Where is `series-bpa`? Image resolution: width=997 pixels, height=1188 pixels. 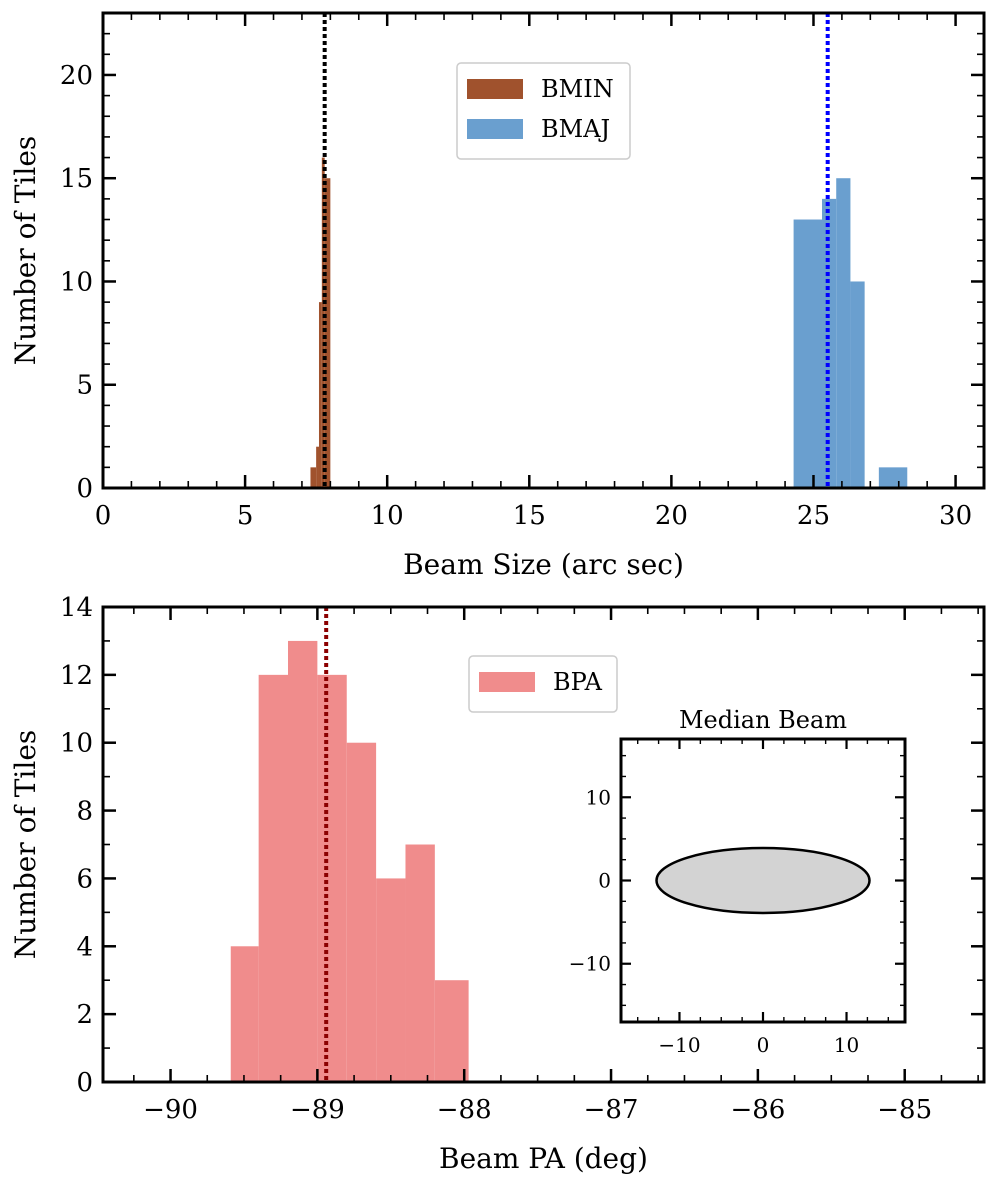 series-bpa is located at coordinates (349, 861).